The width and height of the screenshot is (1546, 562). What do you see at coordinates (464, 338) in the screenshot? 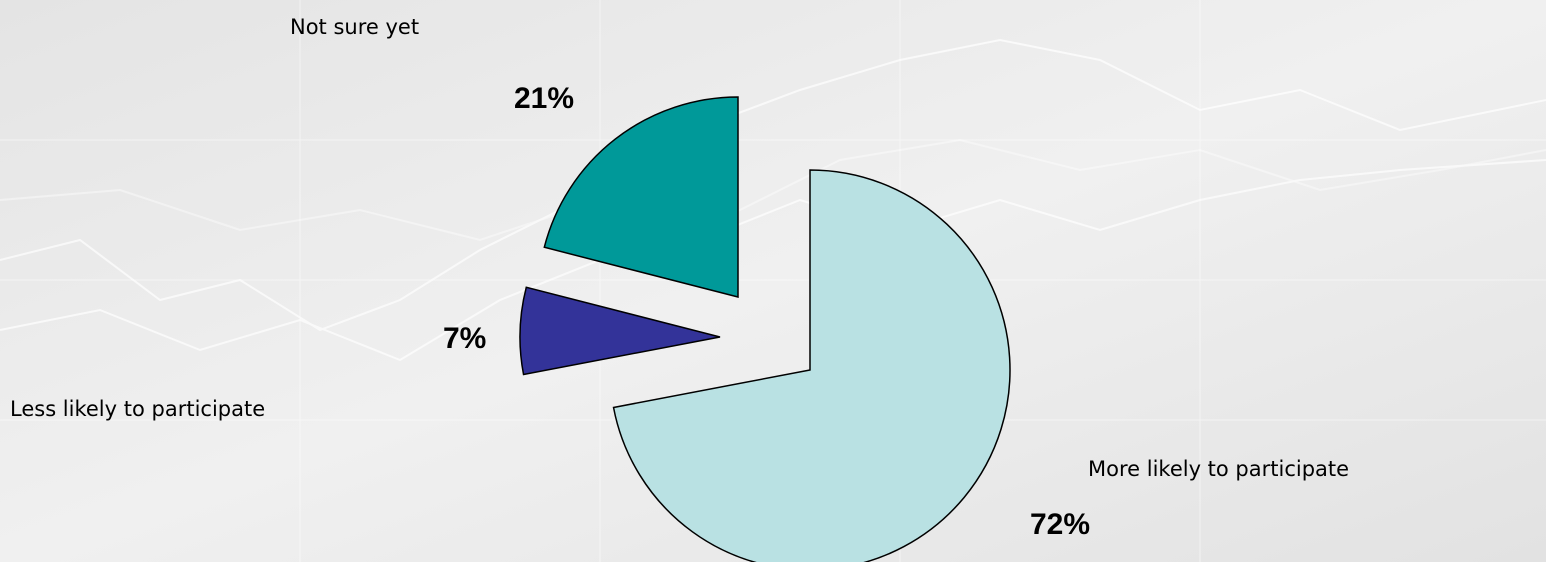
I see `value-label: 7%` at bounding box center [464, 338].